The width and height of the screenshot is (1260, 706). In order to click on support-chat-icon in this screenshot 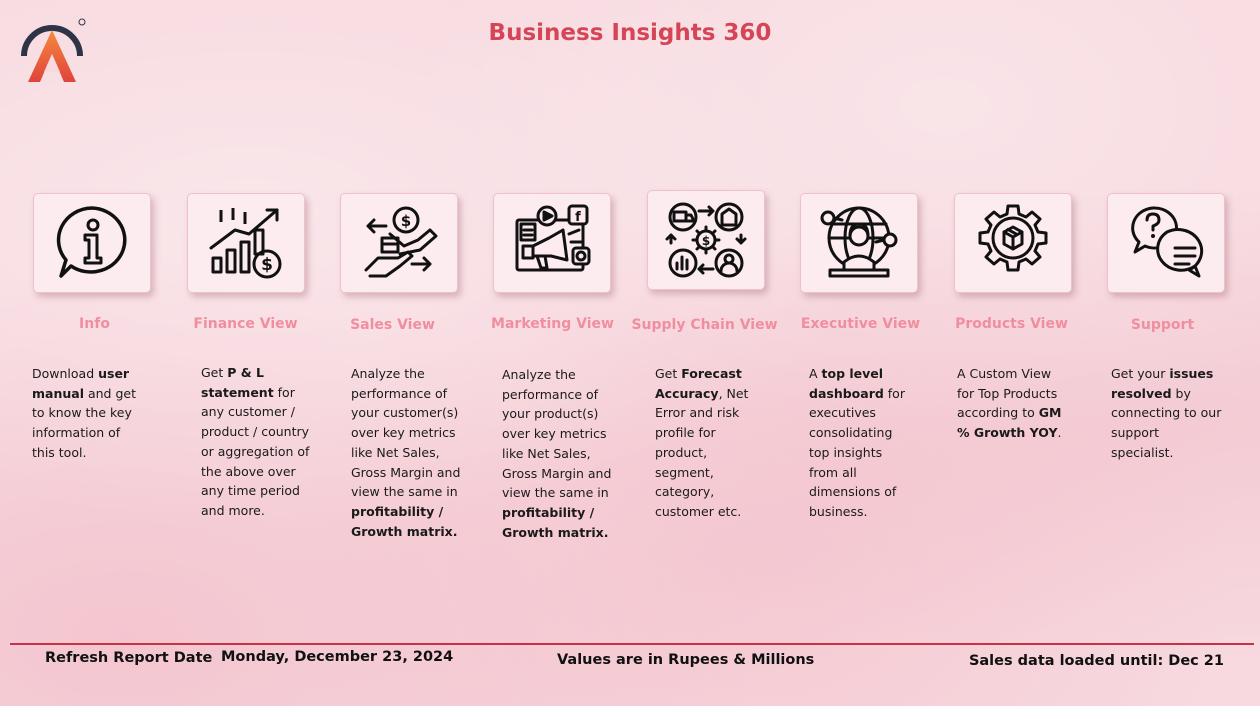, I will do `click(1167, 242)`.